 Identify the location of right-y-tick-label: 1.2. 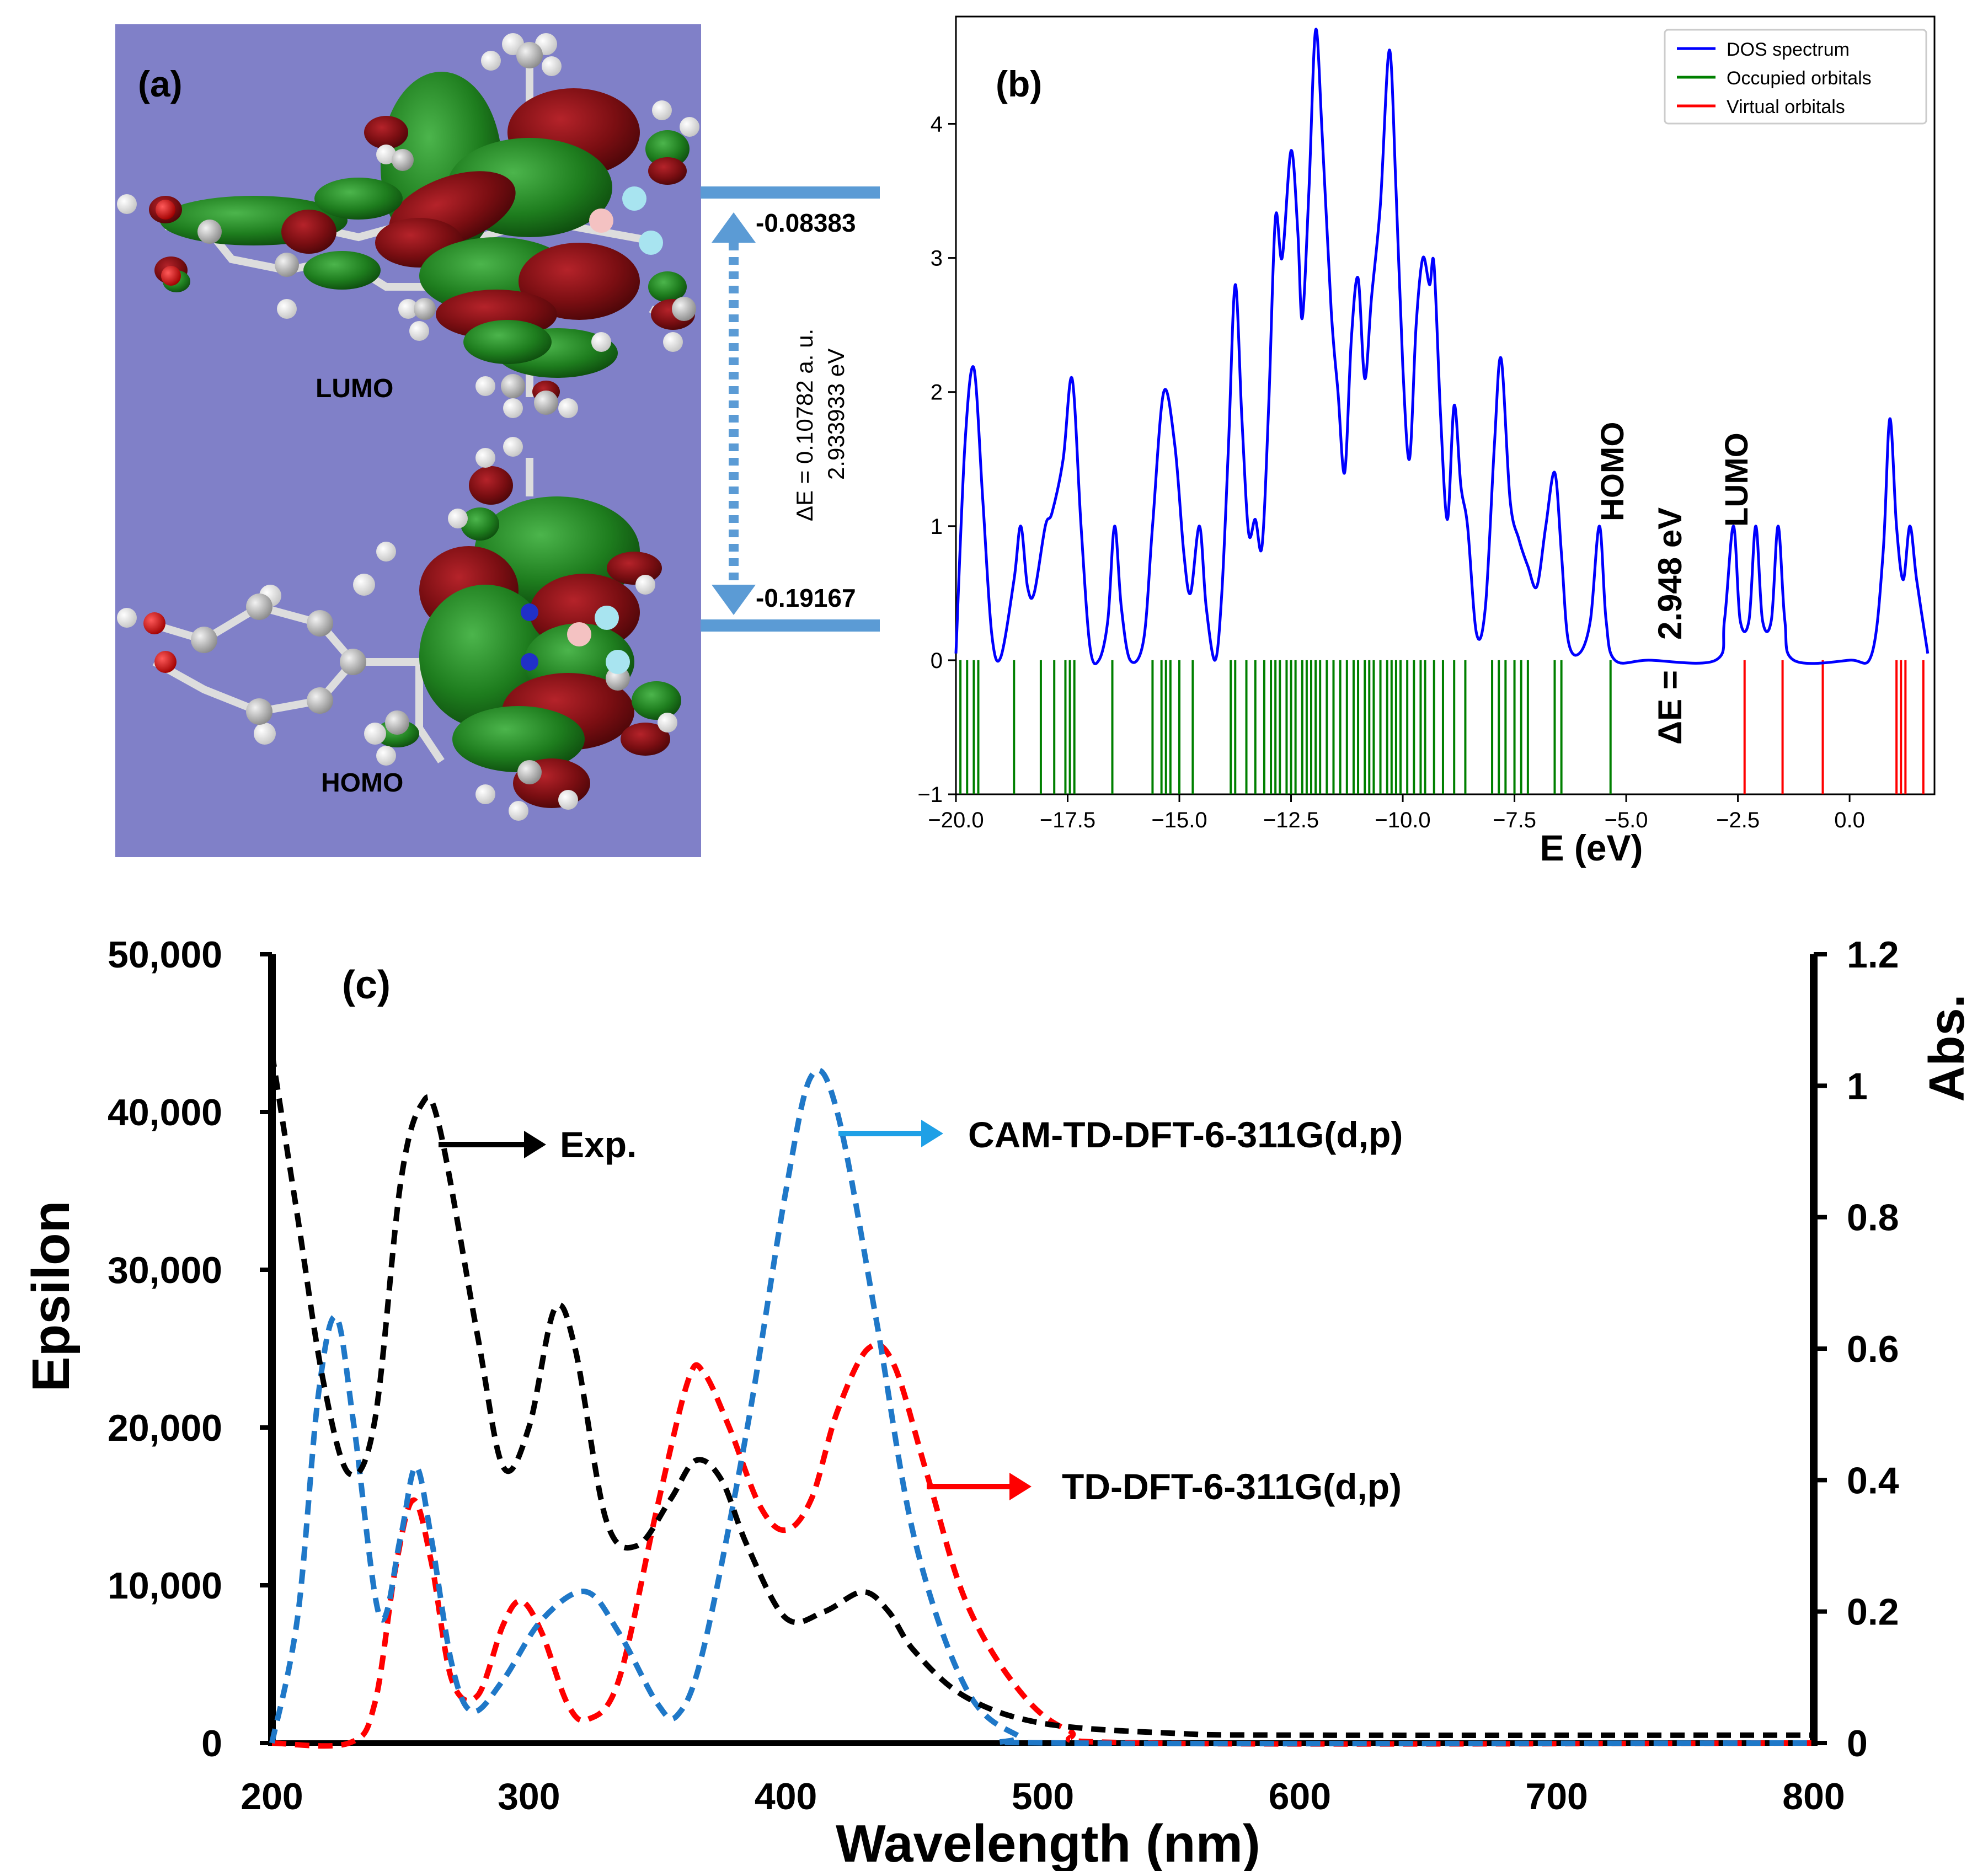
(1873, 955).